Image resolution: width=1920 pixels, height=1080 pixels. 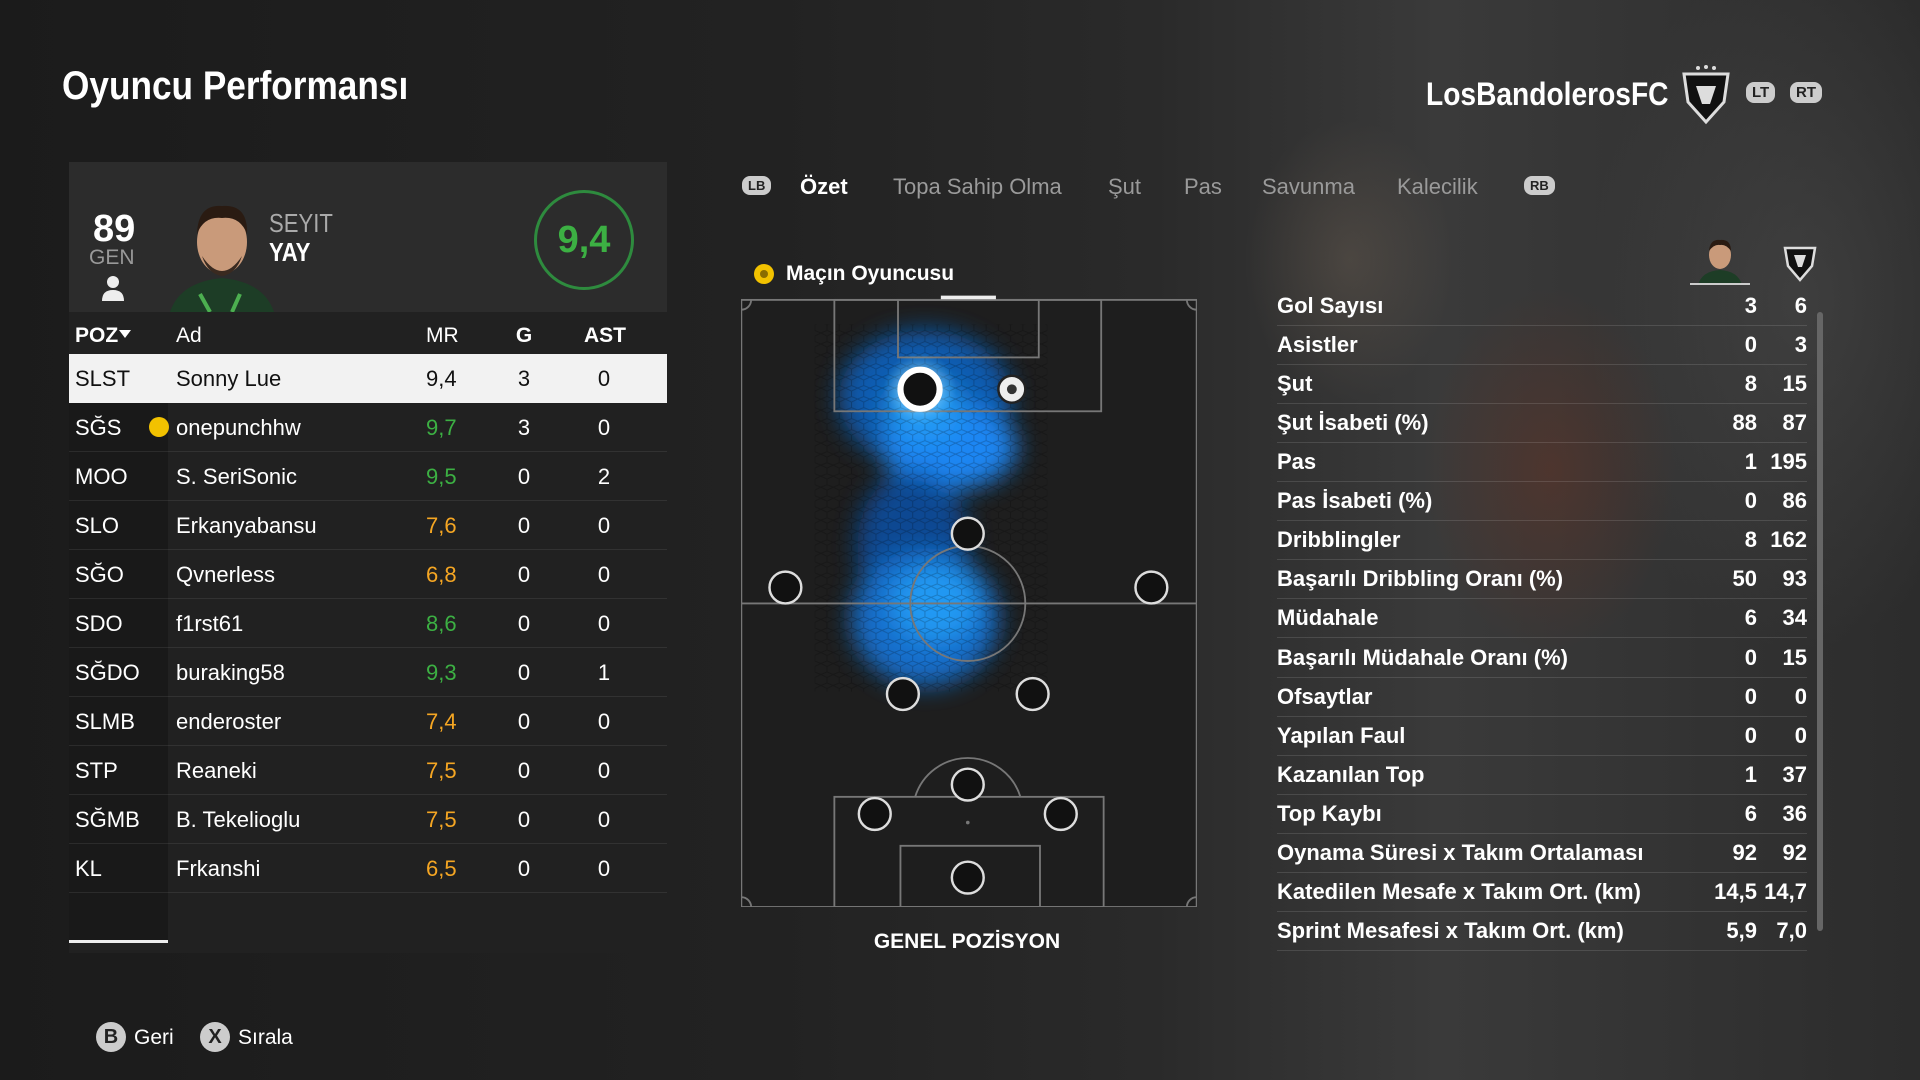 I want to click on match-rating: 8,6, so click(x=441, y=623).